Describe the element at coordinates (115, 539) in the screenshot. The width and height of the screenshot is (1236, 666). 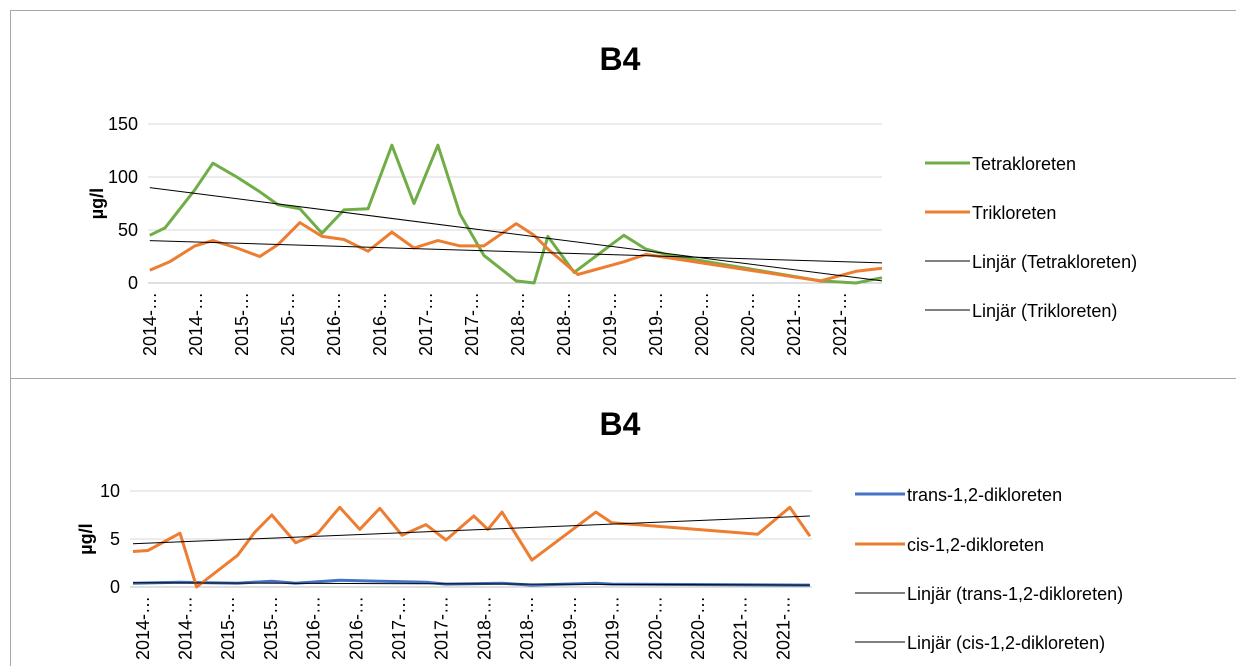
I see `y-tick-label: 5` at that location.